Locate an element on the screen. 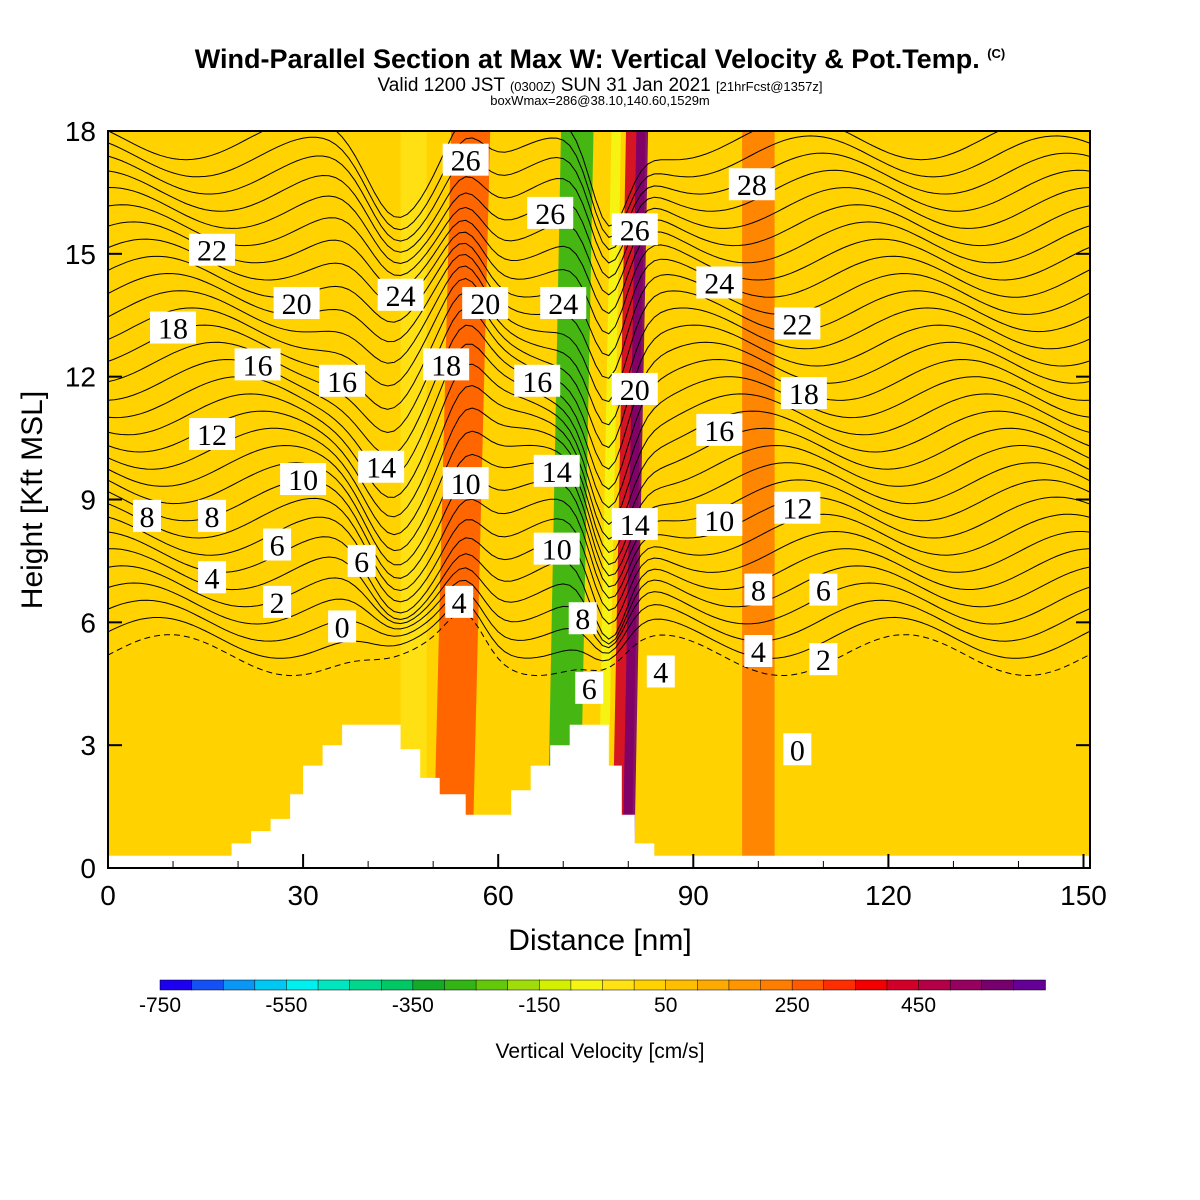 The height and width of the screenshot is (1200, 1200). vv-band is located at coordinates (758, 499).